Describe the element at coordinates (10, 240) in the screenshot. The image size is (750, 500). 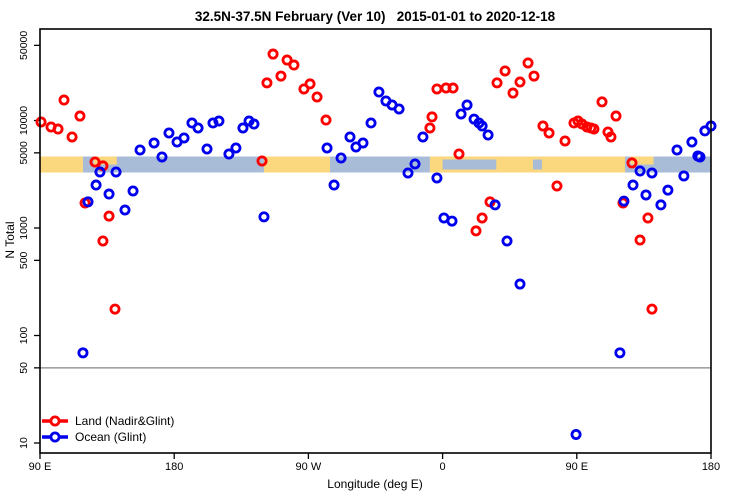
I see `y-axis-label: N Total` at that location.